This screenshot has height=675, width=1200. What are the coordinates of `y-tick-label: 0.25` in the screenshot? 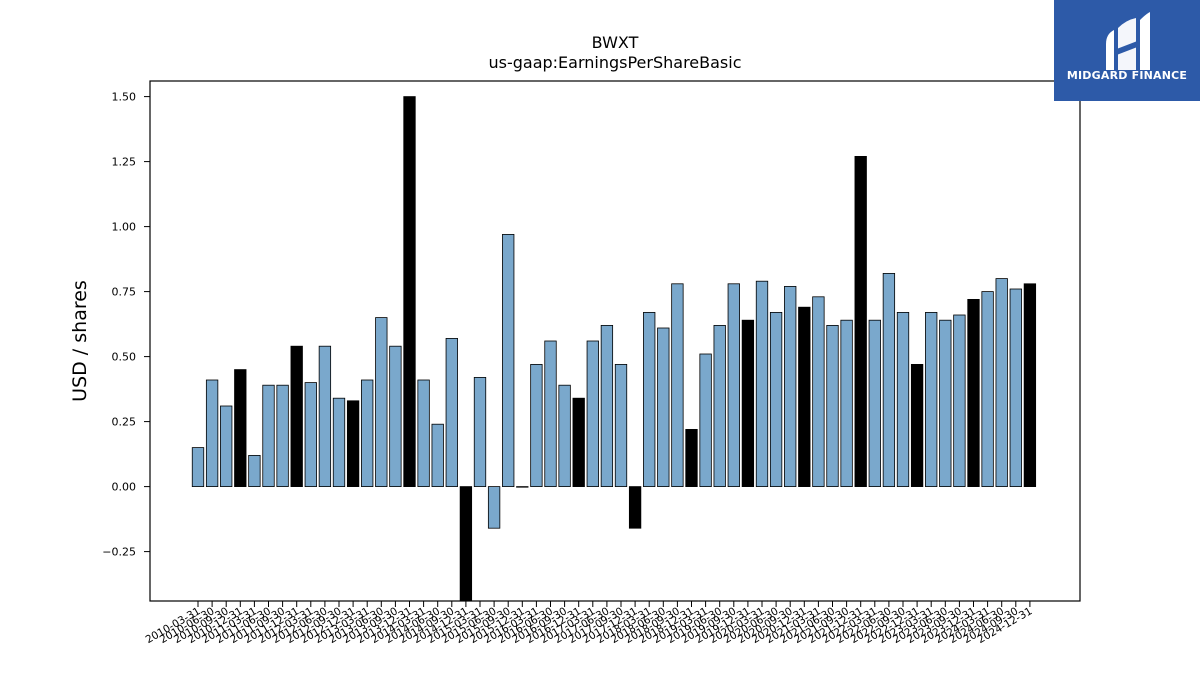 It's located at (124, 422).